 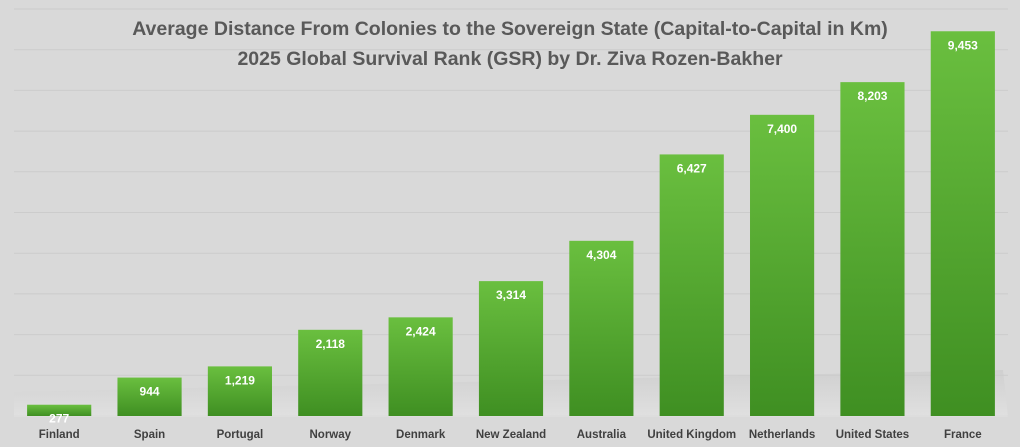 What do you see at coordinates (421, 331) in the screenshot?
I see `data-label: 2,424` at bounding box center [421, 331].